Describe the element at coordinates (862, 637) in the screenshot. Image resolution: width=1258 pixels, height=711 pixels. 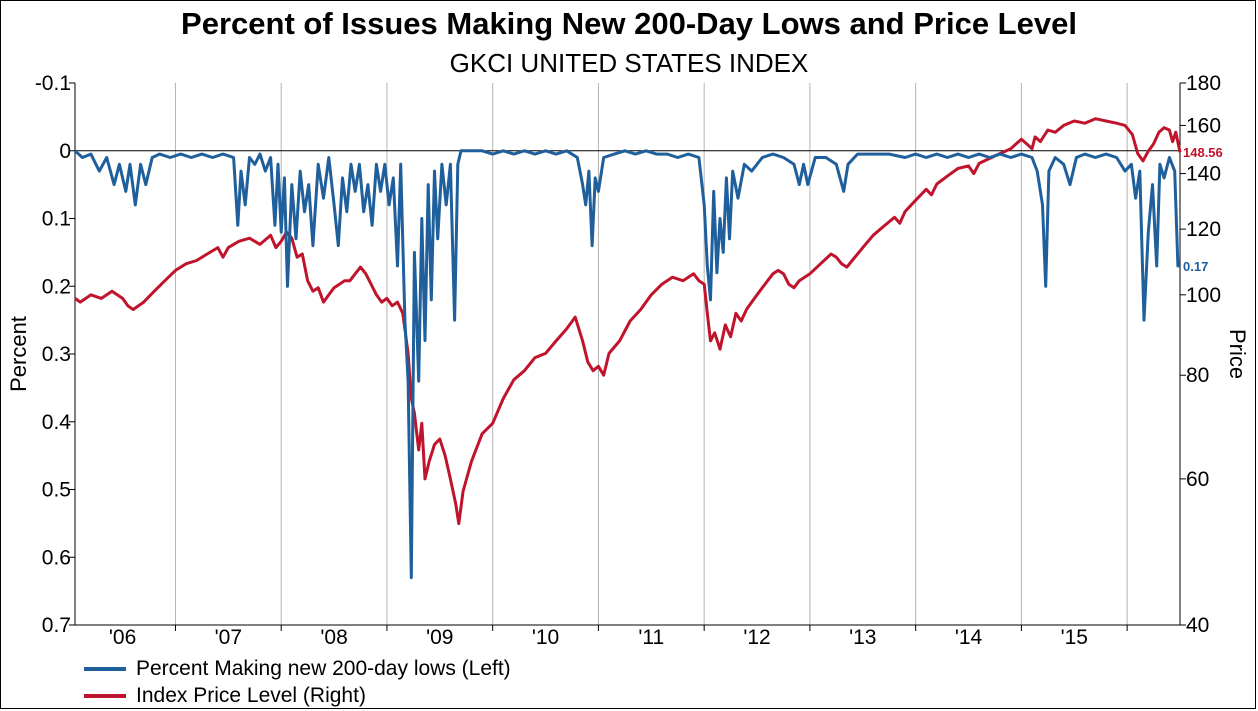
I see `x-tick-label: '13` at that location.